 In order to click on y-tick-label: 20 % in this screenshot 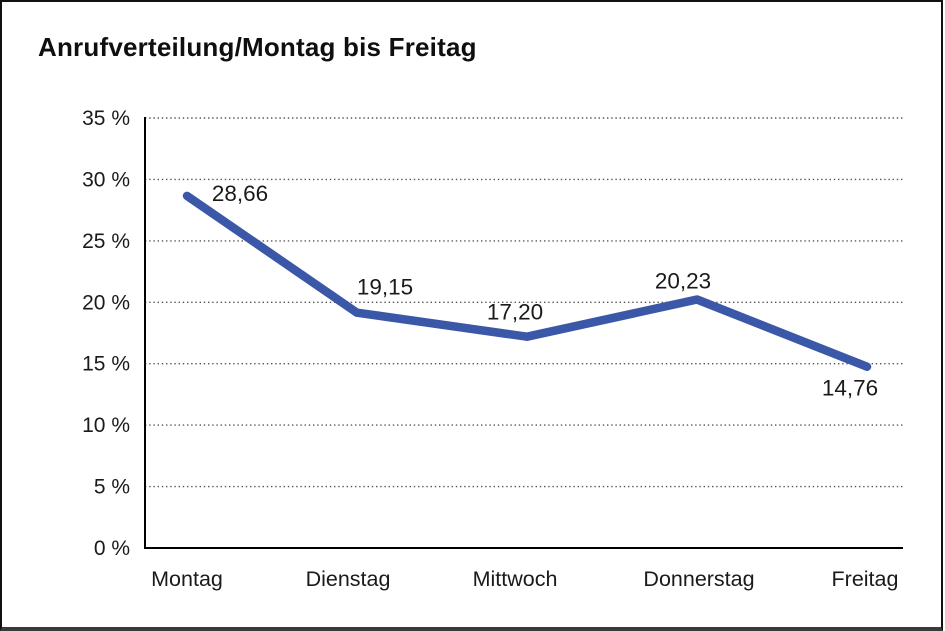, I will do `click(106, 302)`.